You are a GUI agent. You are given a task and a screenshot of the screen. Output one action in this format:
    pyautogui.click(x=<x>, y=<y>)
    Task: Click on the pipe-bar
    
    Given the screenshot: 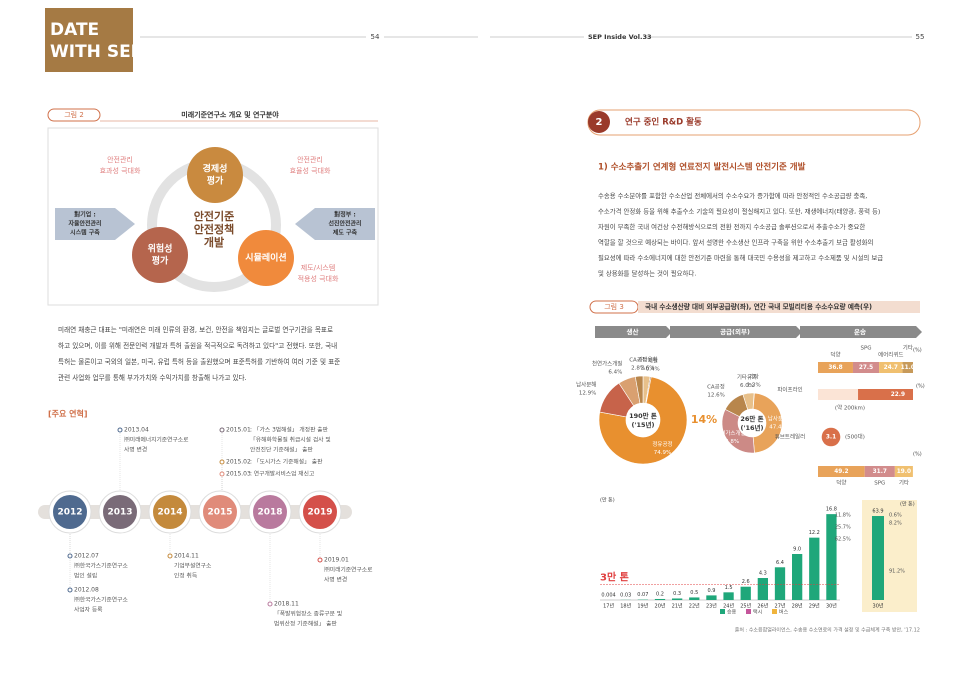 What is the action you would take?
    pyautogui.click(x=885, y=394)
    